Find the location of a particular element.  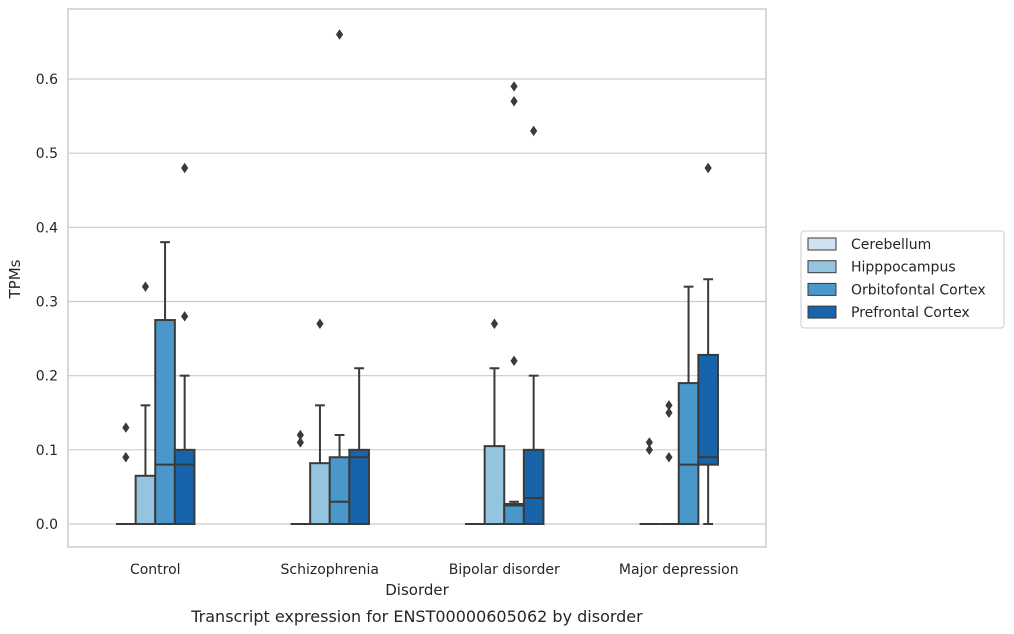

legend-label: Hipppocampus is located at coordinates (903, 268).